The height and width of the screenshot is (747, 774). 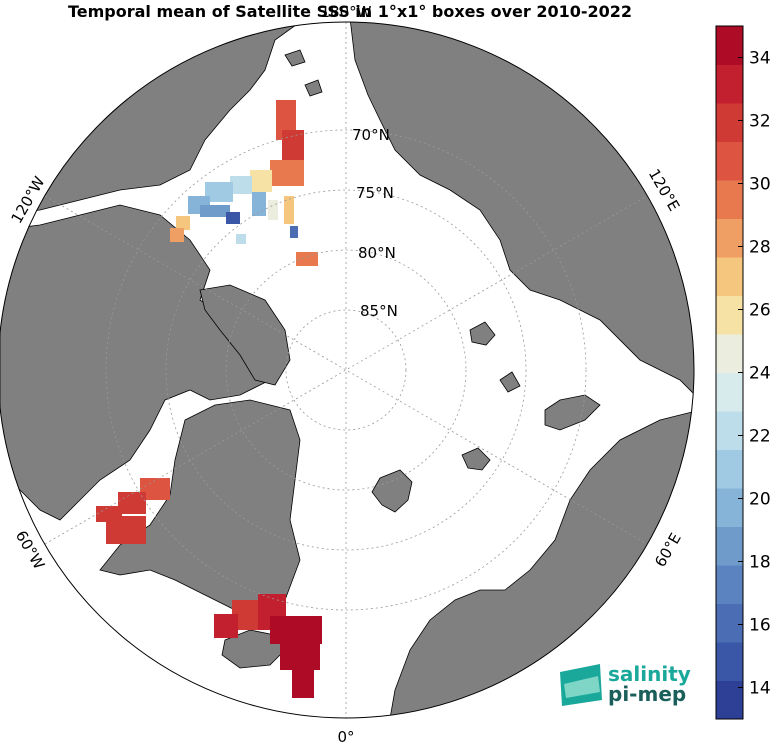 What do you see at coordinates (476, 459) in the screenshot?
I see `land-franz-josef` at bounding box center [476, 459].